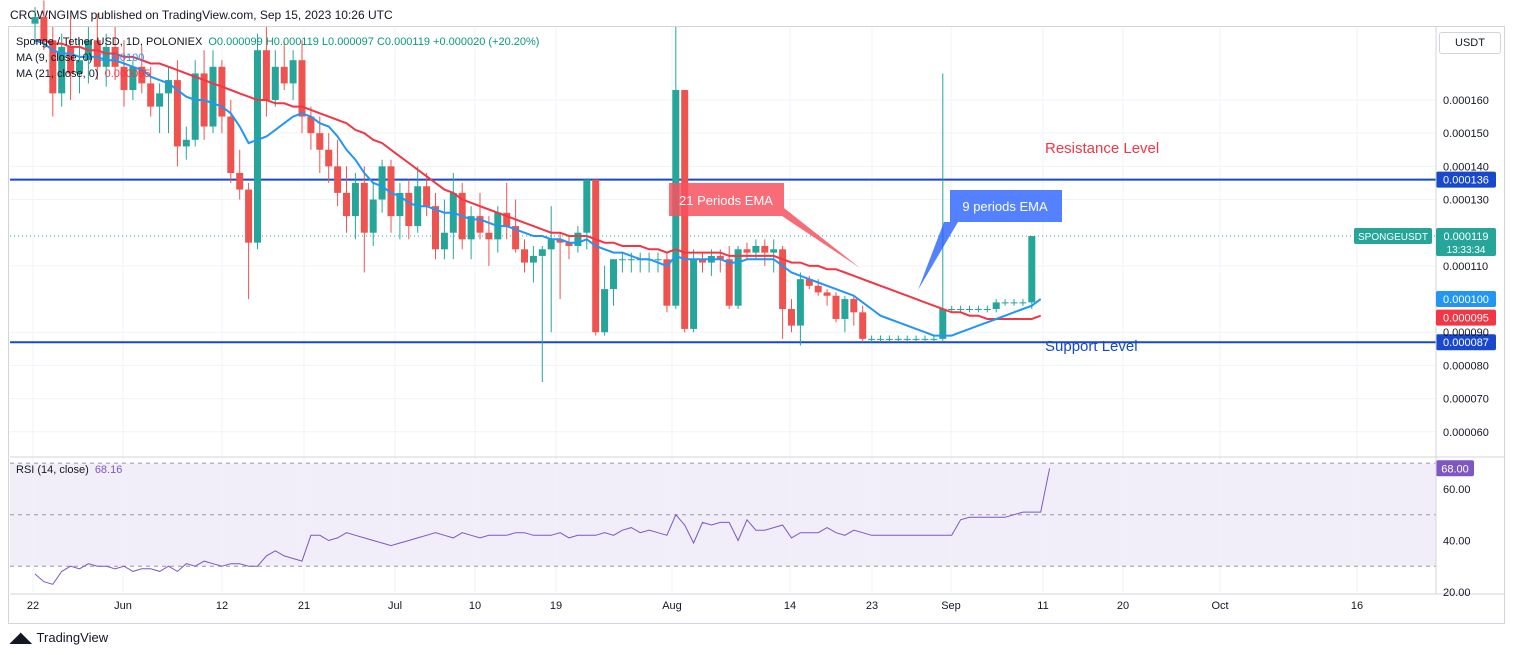 This screenshot has height=655, width=1515. I want to click on price-tick-label: 0.000150, so click(1466, 134).